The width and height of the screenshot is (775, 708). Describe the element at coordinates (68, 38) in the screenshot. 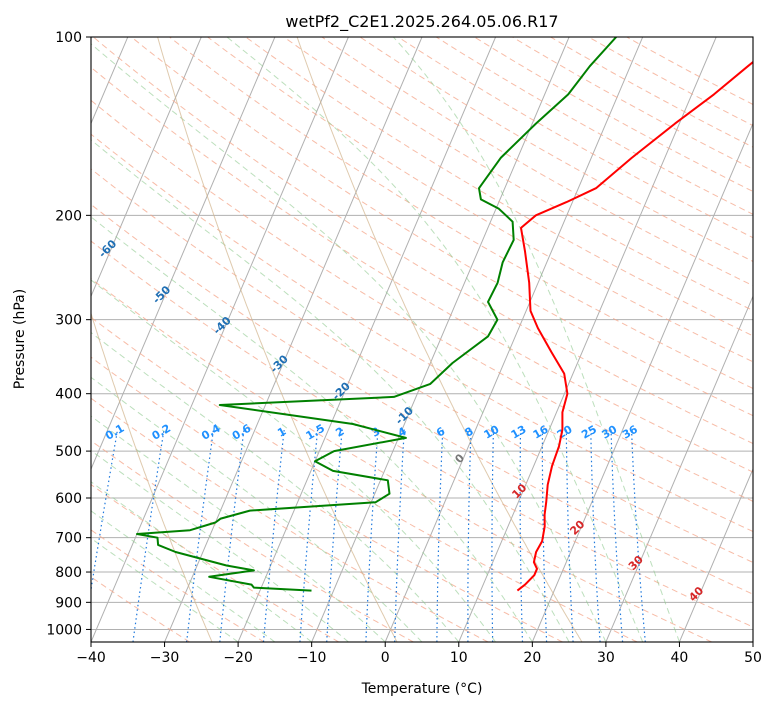

I see `y-tick-label: 100` at that location.